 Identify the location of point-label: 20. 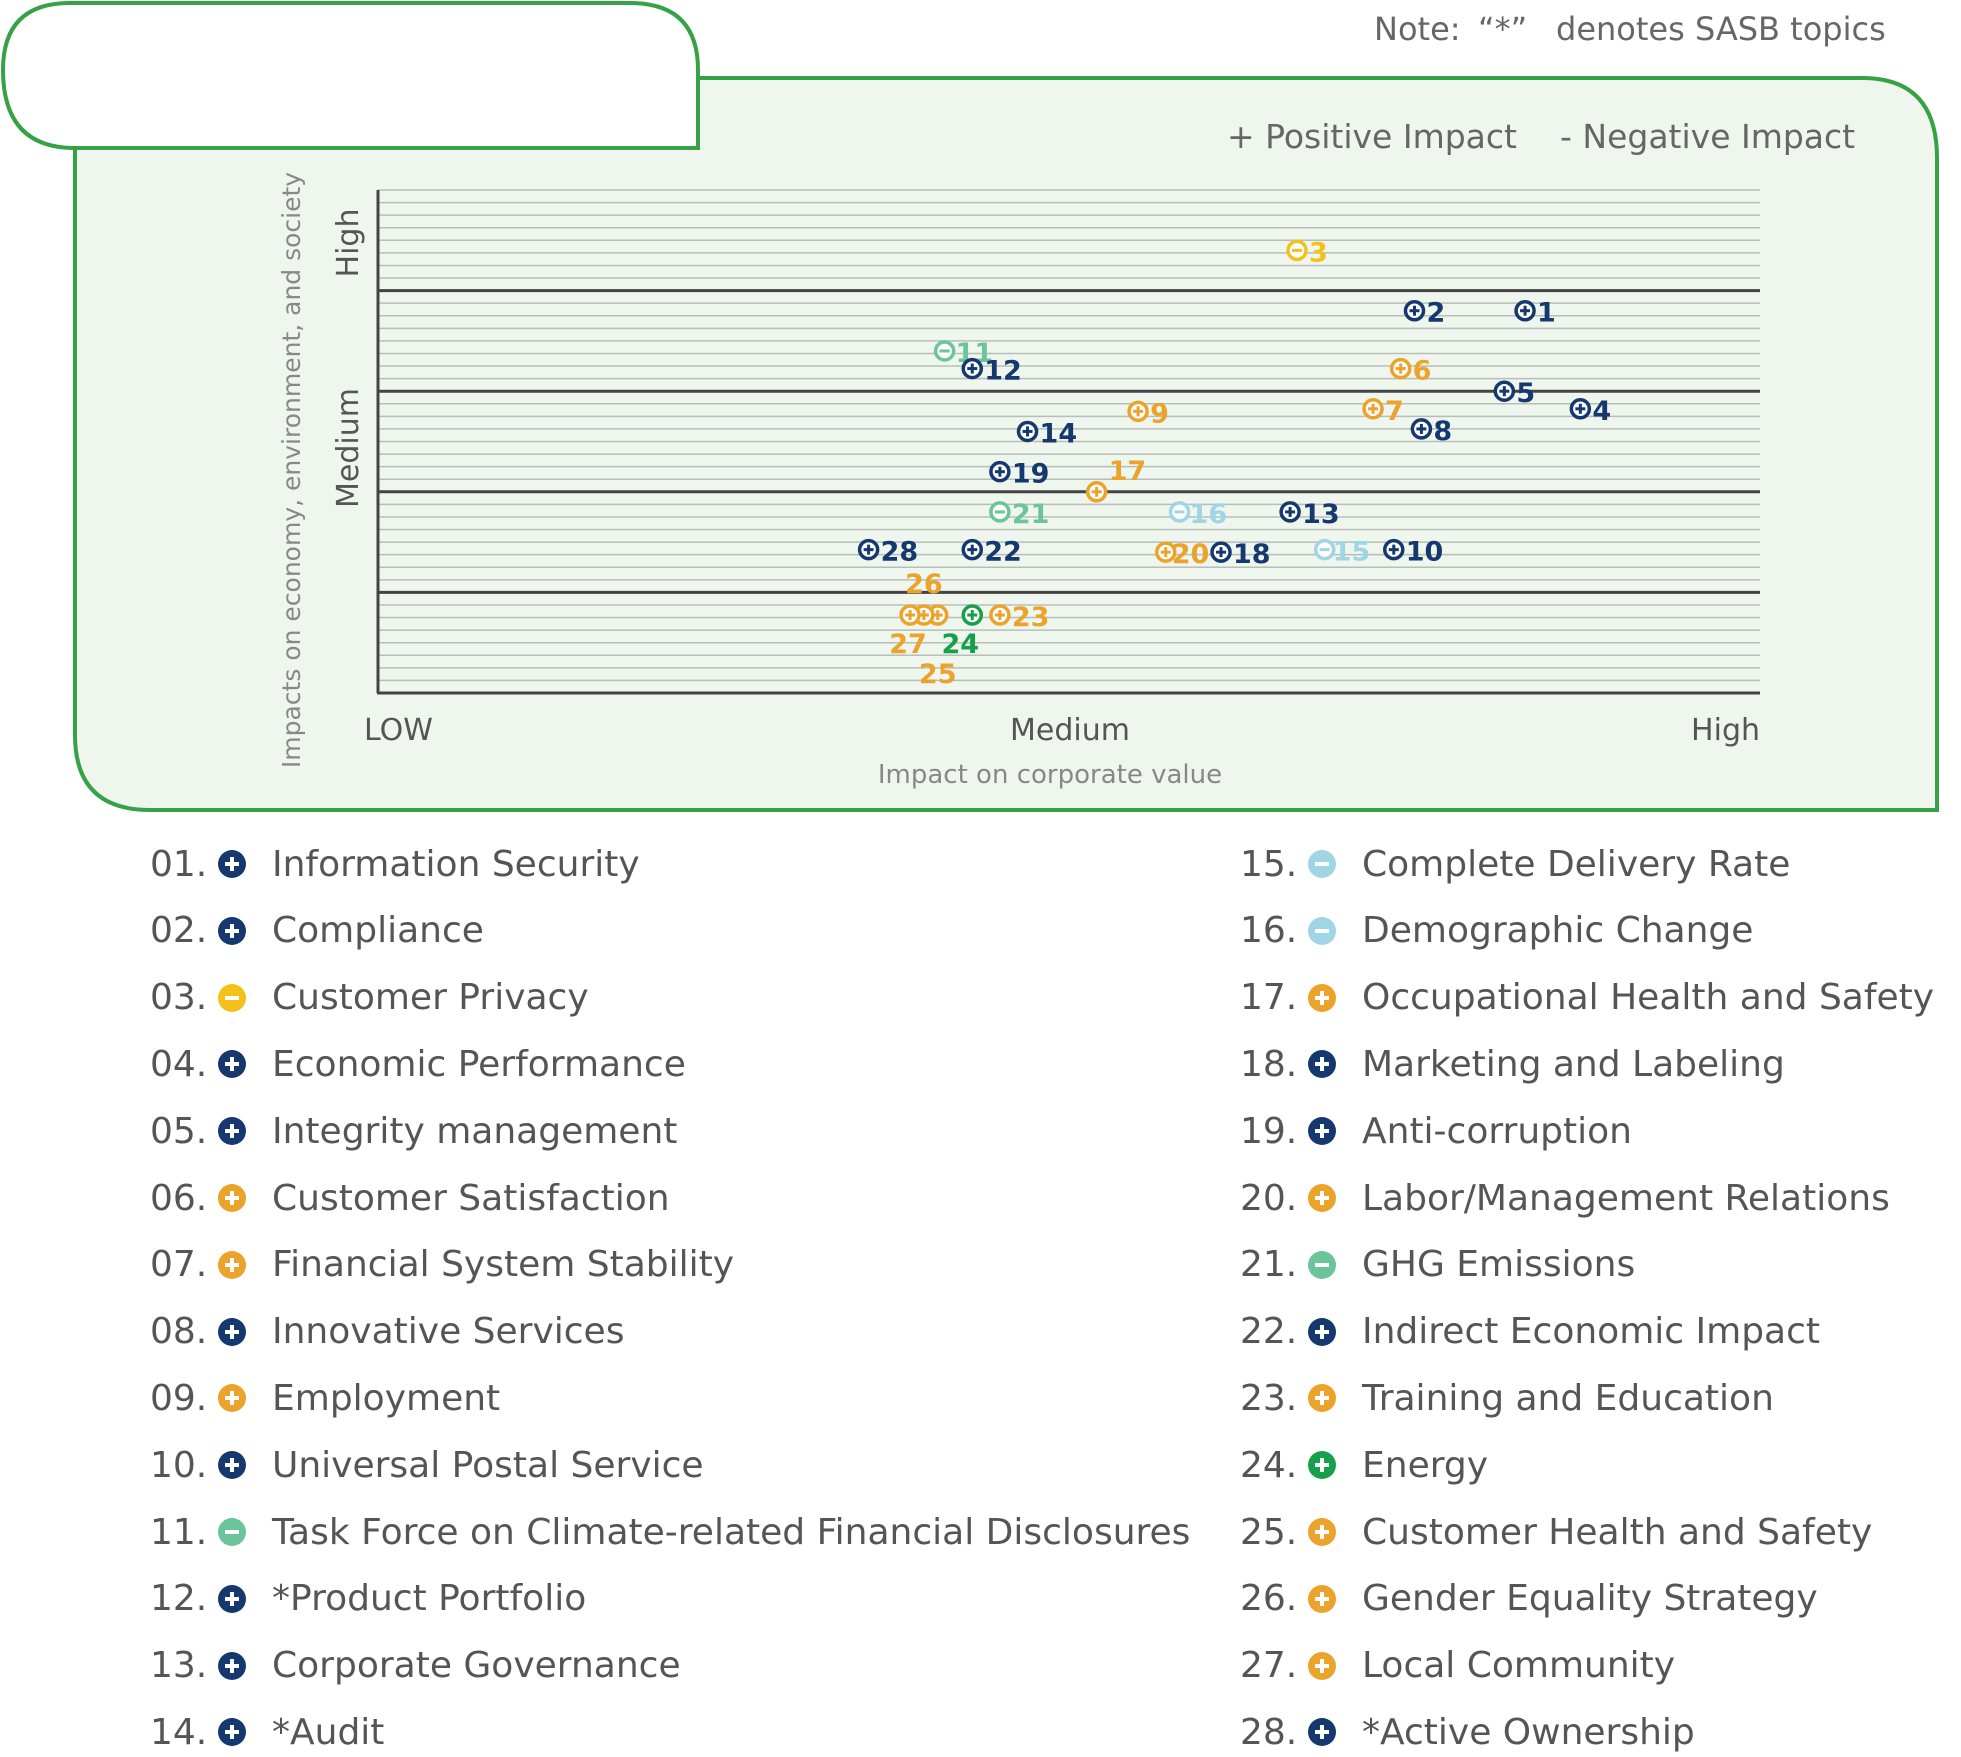
(1191, 554).